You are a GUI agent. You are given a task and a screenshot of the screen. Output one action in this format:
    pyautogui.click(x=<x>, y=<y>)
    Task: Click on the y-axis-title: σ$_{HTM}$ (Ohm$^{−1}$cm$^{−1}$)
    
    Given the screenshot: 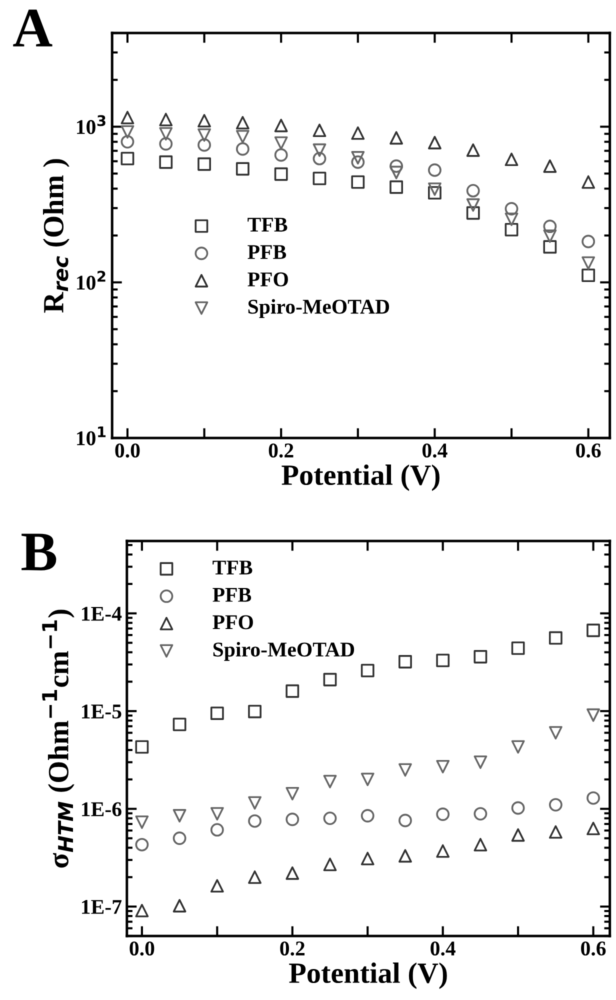 What is the action you would take?
    pyautogui.click(x=58, y=739)
    